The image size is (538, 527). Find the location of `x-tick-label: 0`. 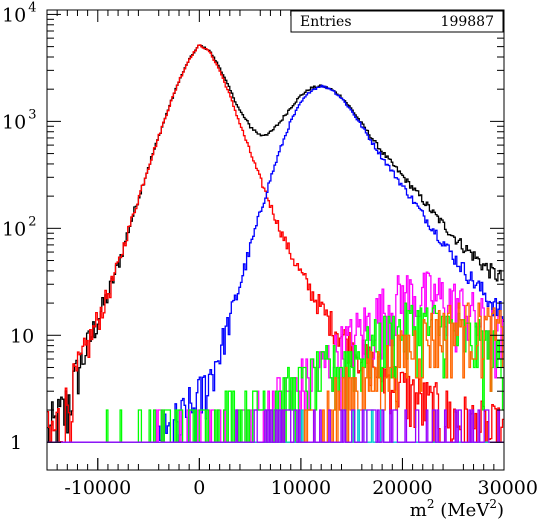

x-tick-label: 0 is located at coordinates (199, 488).